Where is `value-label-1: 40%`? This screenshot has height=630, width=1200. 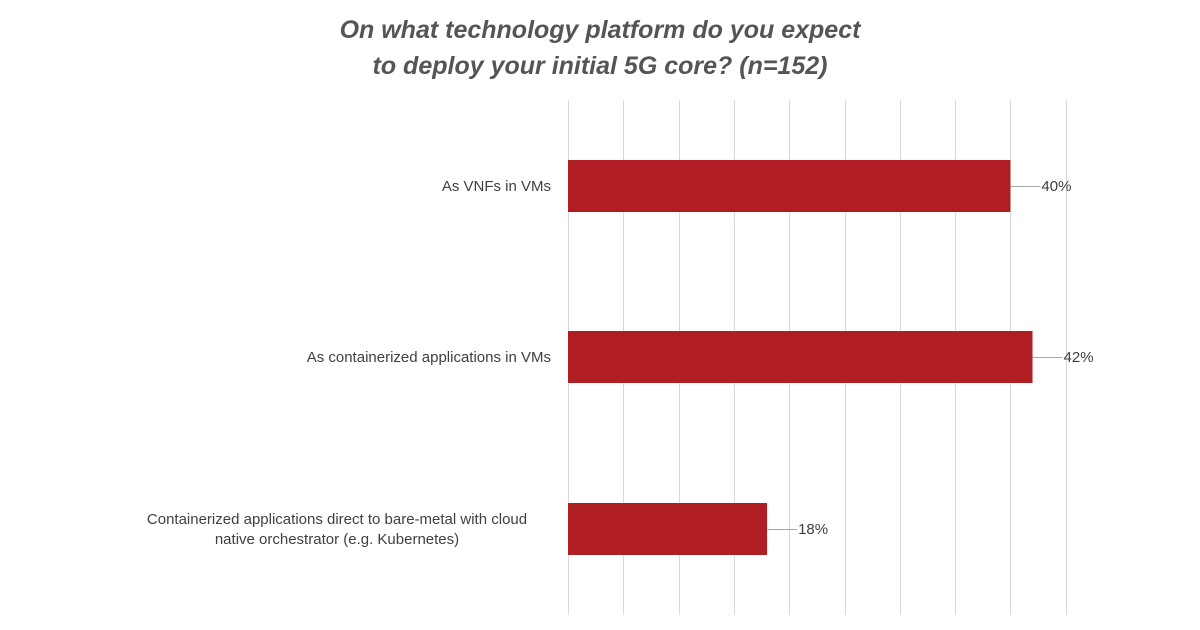
value-label-1: 40% is located at coordinates (1056, 186).